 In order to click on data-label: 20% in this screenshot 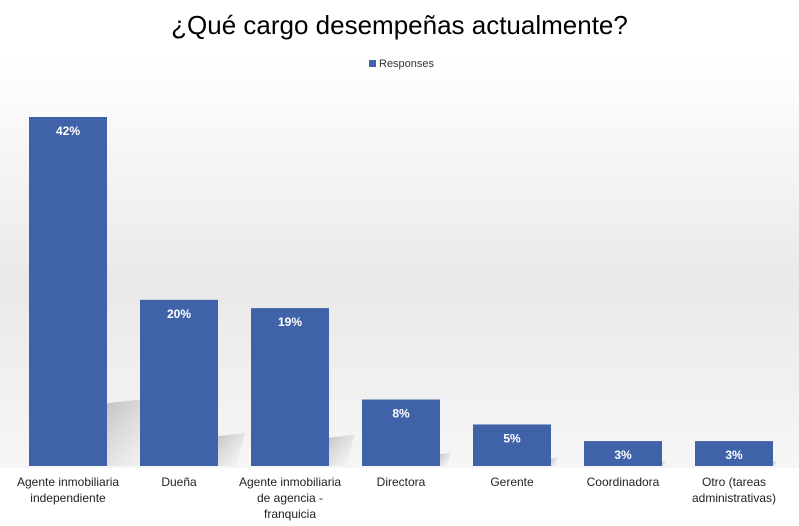, I will do `click(179, 314)`.